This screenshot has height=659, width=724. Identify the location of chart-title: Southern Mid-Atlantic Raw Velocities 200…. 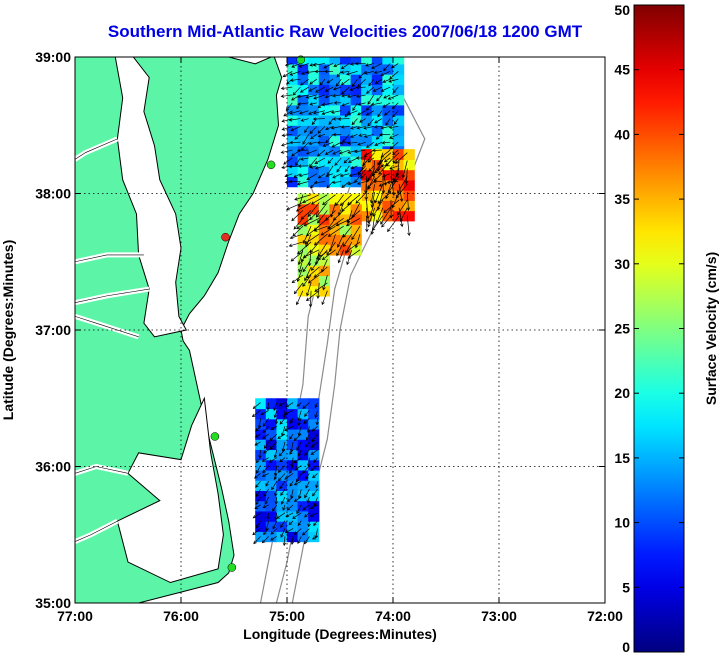
(345, 31).